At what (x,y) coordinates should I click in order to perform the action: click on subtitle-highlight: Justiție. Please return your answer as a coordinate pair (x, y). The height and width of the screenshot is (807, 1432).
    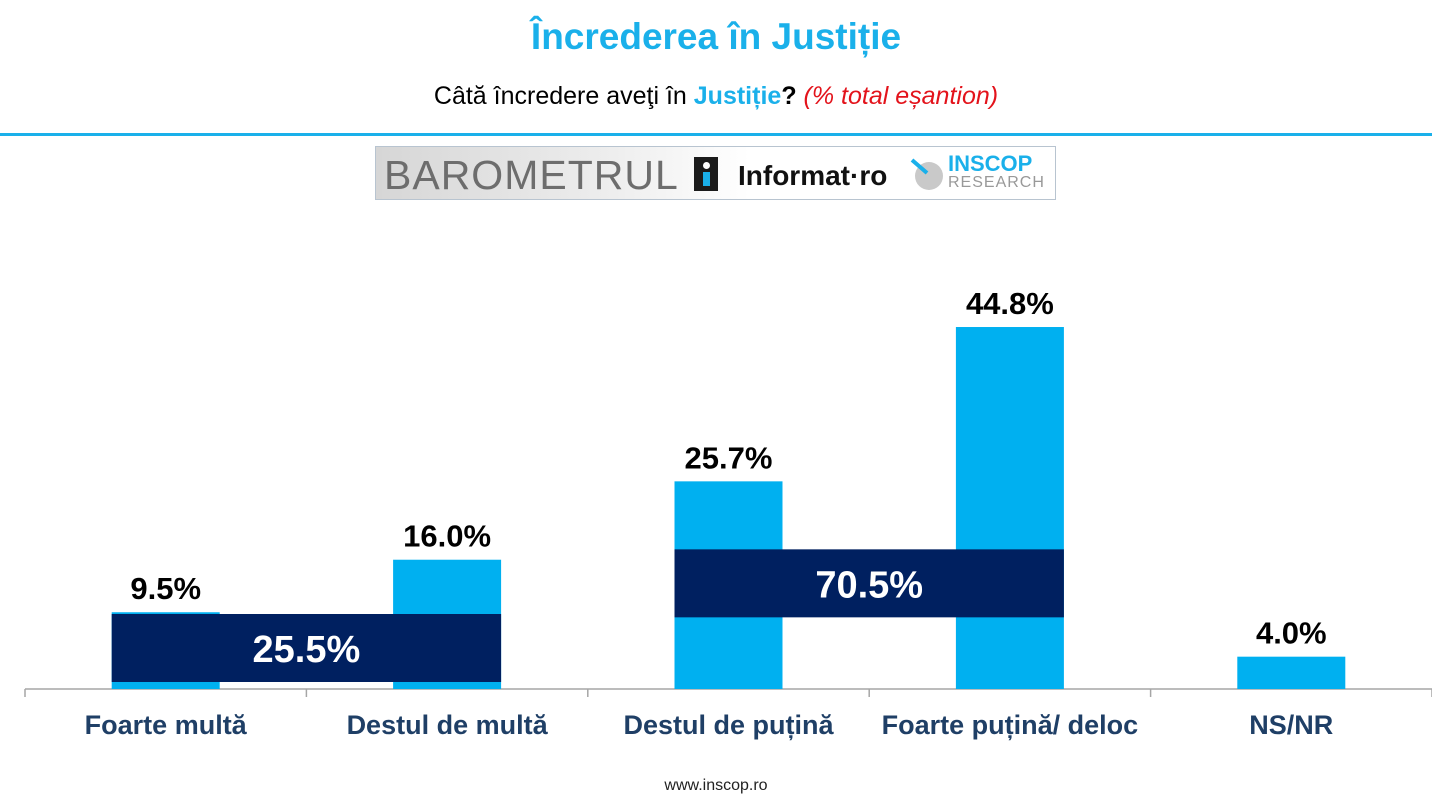
    Looking at the image, I should click on (737, 96).